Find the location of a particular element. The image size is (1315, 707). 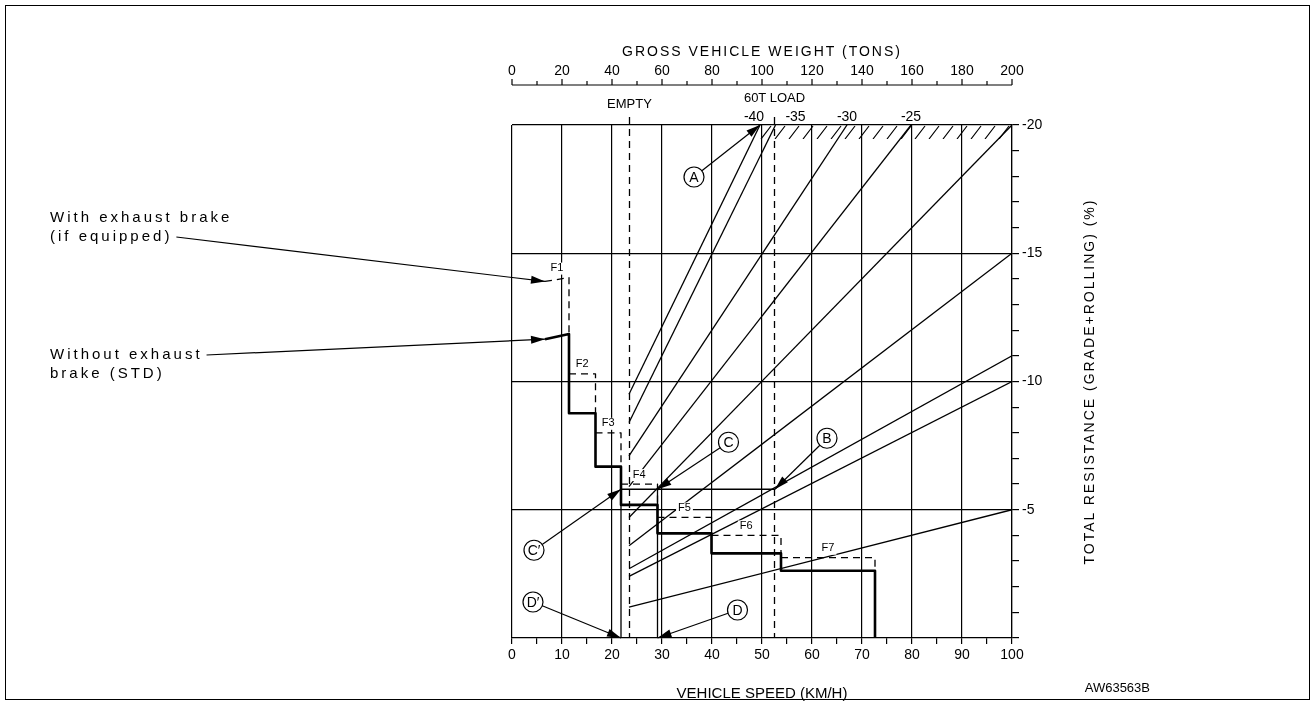

x2-tick-label: 60 is located at coordinates (662, 69).